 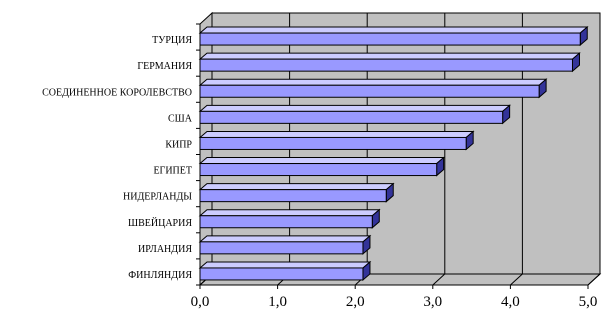 What do you see at coordinates (117, 92) in the screenshot?
I see `category-label: СОЕДИНЕННОЕ КОРОЛЕВСТВО` at bounding box center [117, 92].